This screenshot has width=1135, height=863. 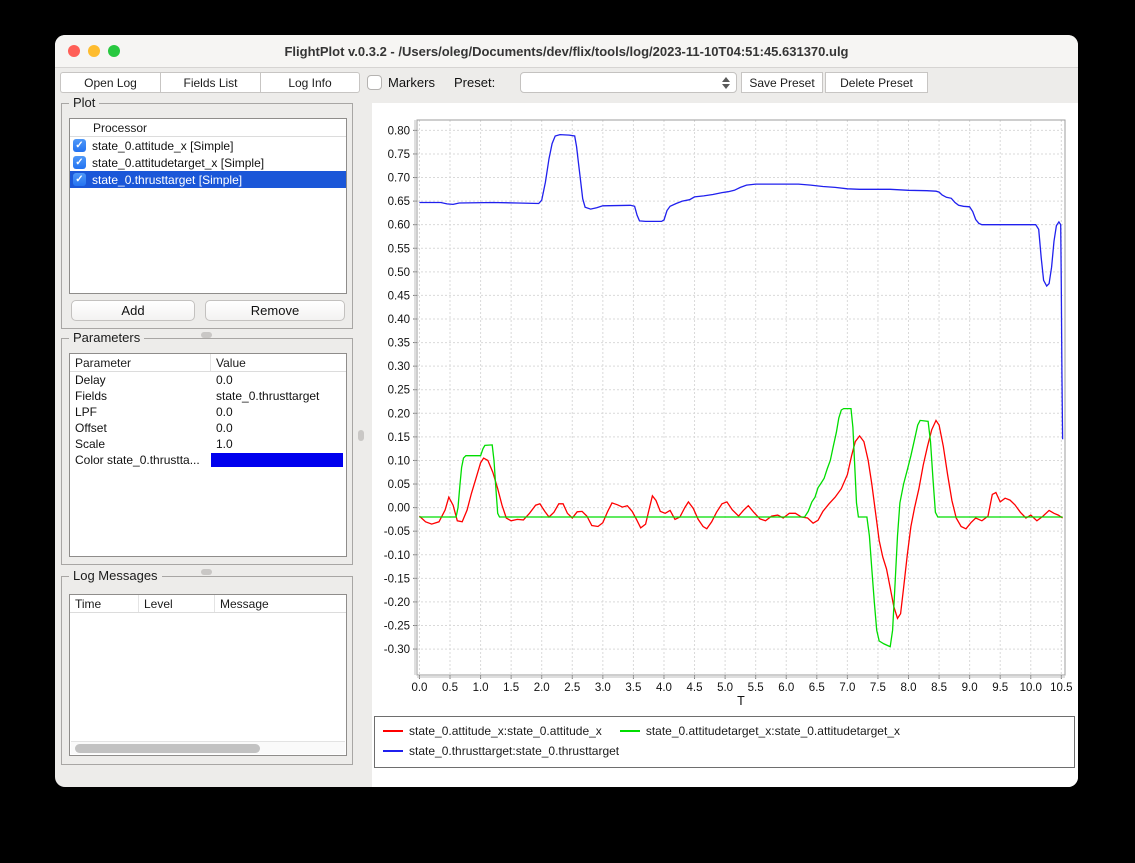 What do you see at coordinates (397, 556) in the screenshot?
I see `y-tick-label: -0.10` at bounding box center [397, 556].